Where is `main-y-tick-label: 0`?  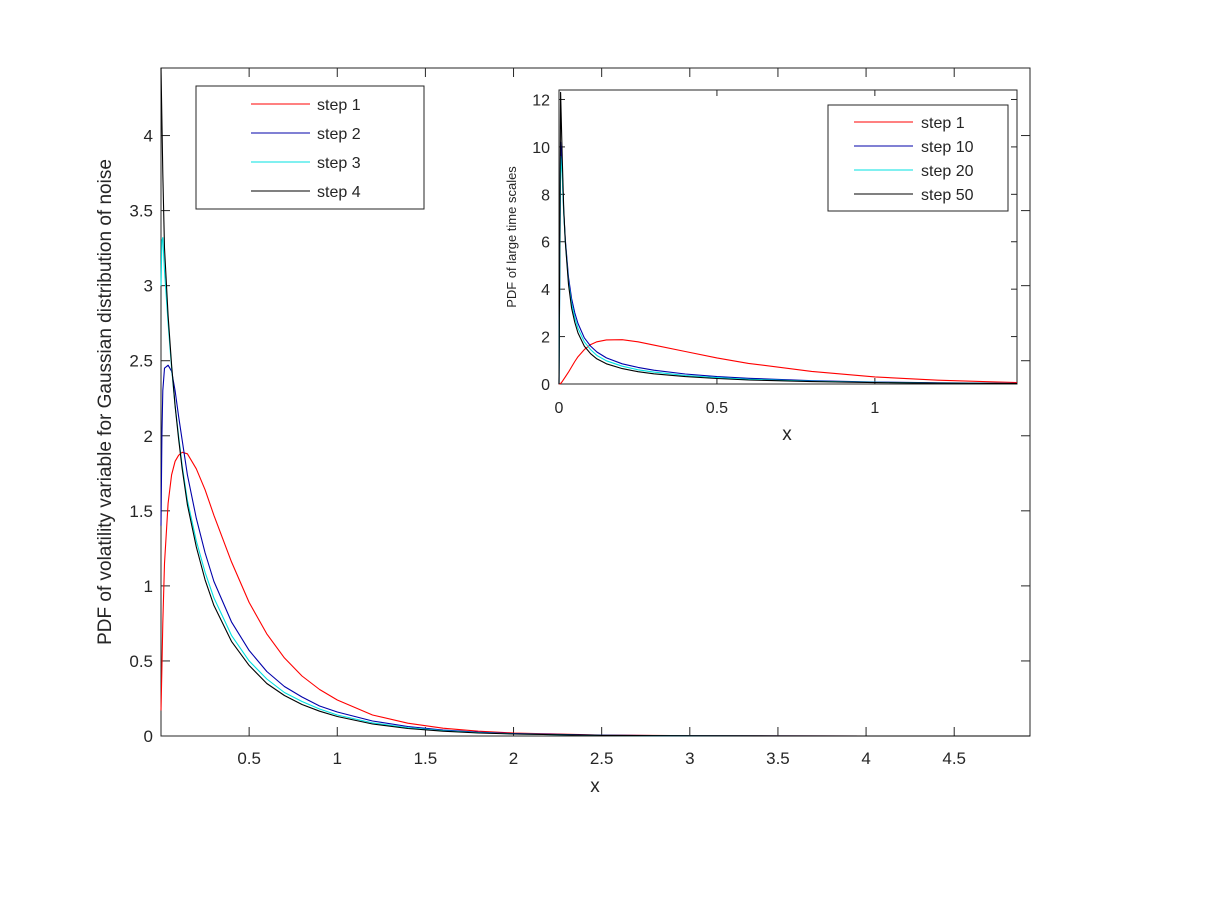 main-y-tick-label: 0 is located at coordinates (148, 736).